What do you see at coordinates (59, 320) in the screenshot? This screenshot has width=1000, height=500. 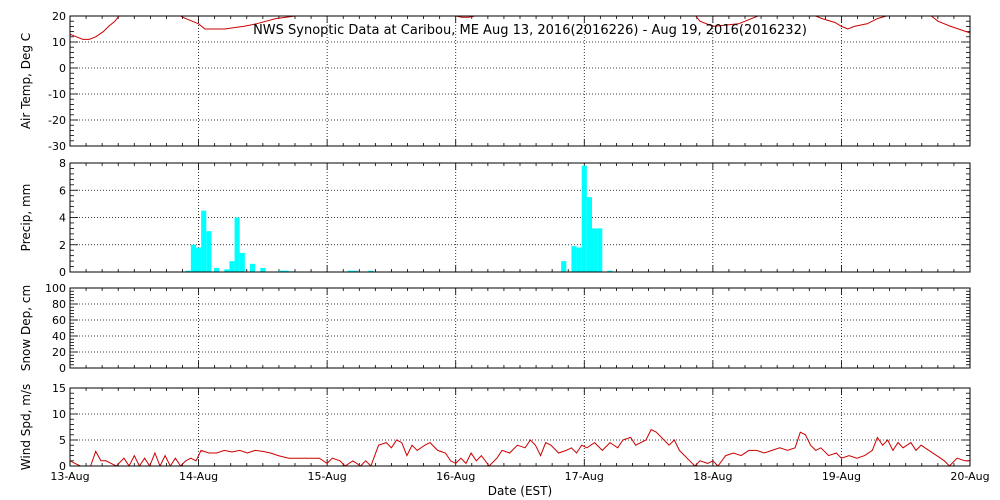 I see `snow-depth-y-tick-label: 60` at bounding box center [59, 320].